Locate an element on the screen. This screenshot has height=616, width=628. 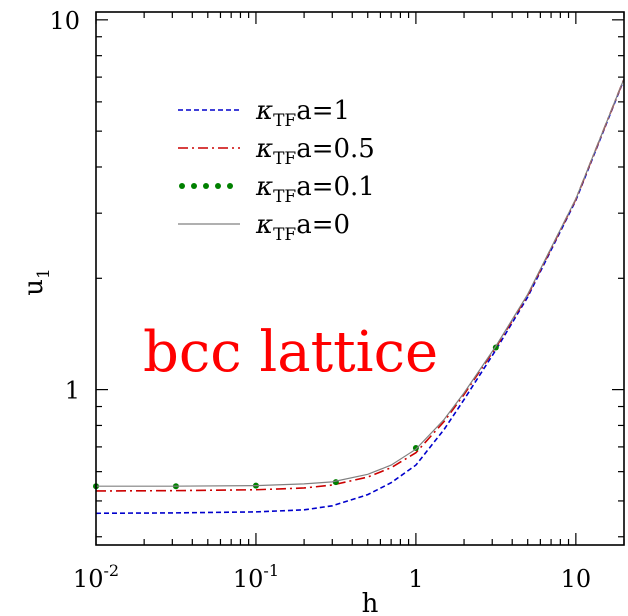
bcc-lattice-annotation: bcc lattice is located at coordinates (290, 352).